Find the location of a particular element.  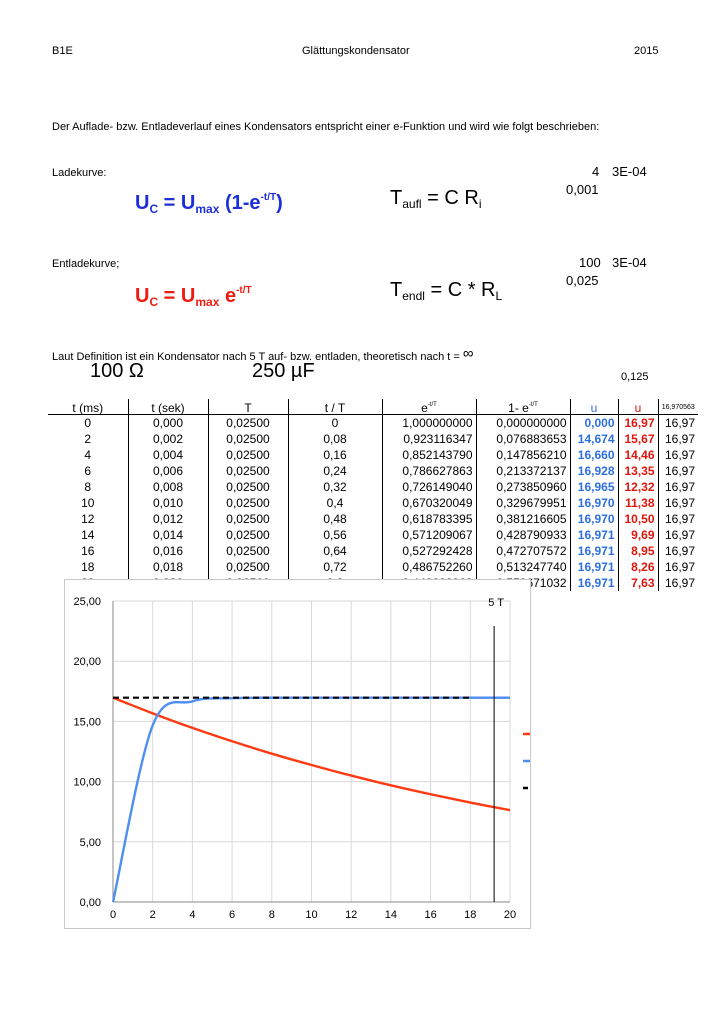

col-header-tms: t (ms) is located at coordinates (88, 407).